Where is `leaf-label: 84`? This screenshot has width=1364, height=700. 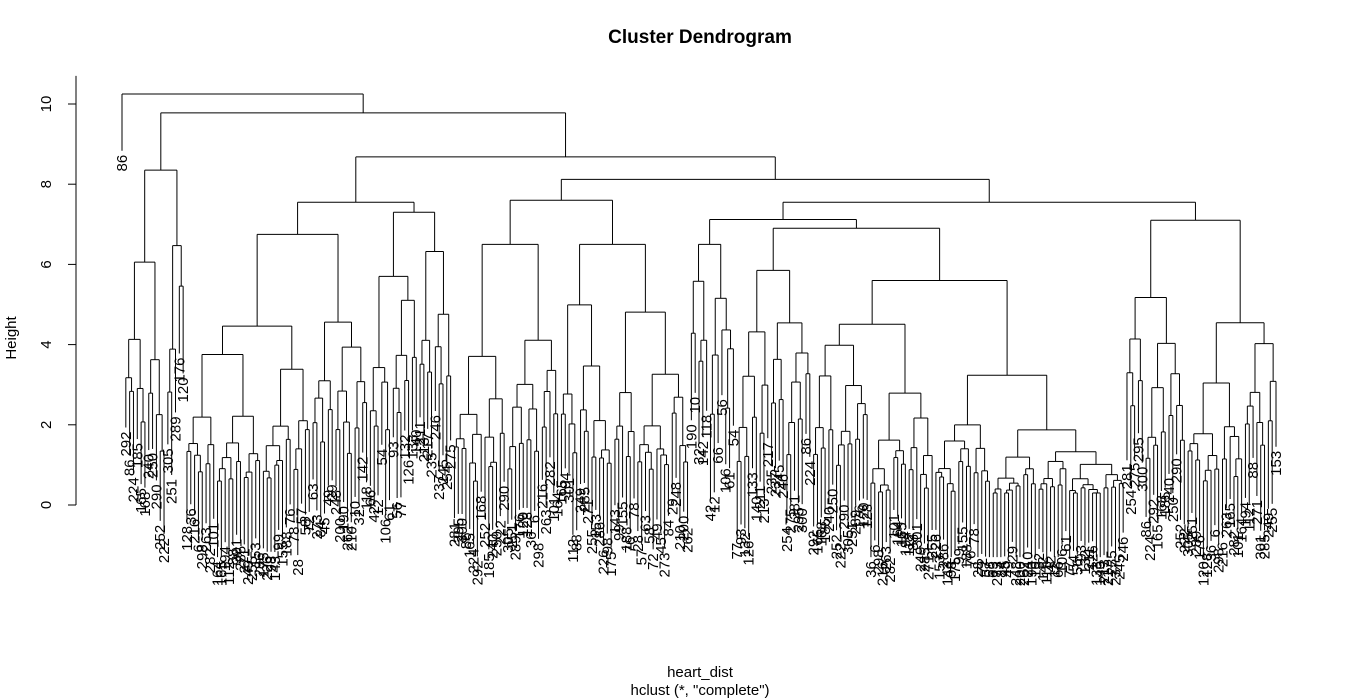
leaf-label: 84 is located at coordinates (1001, 569).